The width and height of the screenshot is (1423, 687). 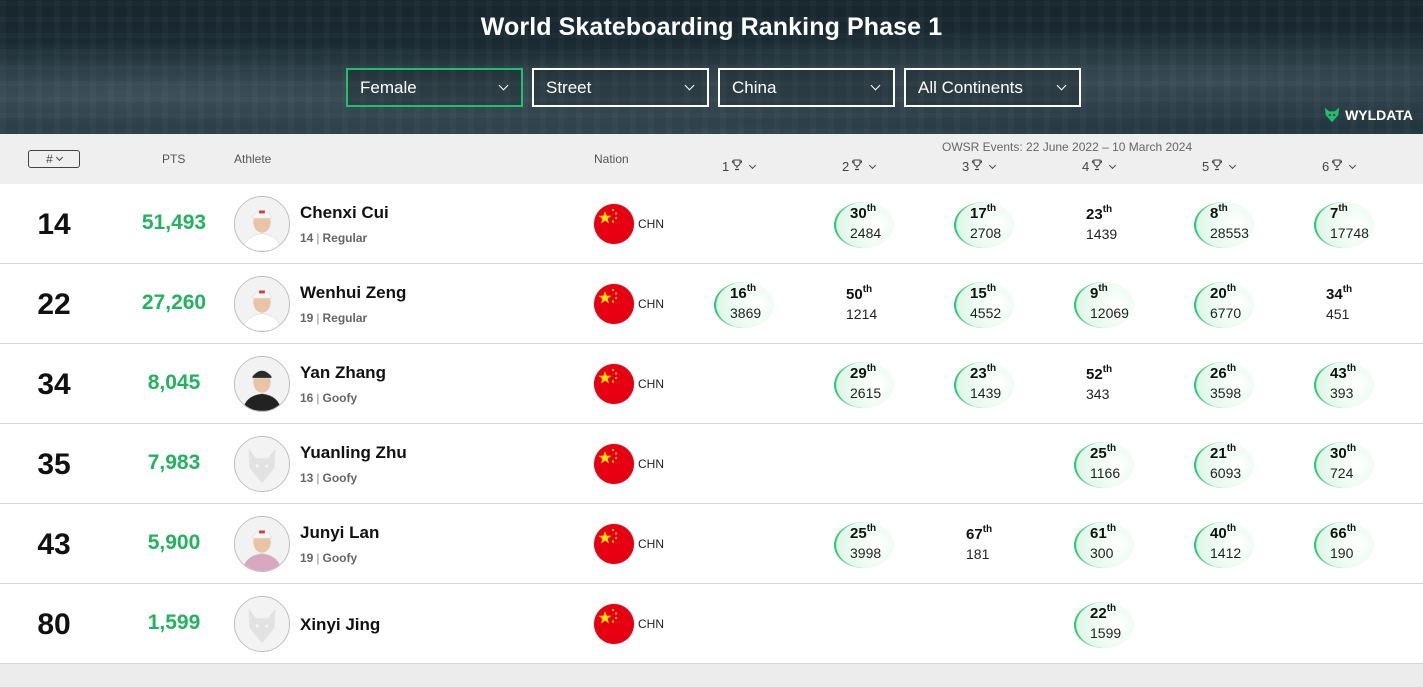 What do you see at coordinates (343, 372) in the screenshot?
I see `athlete-name: Yan Zhang` at bounding box center [343, 372].